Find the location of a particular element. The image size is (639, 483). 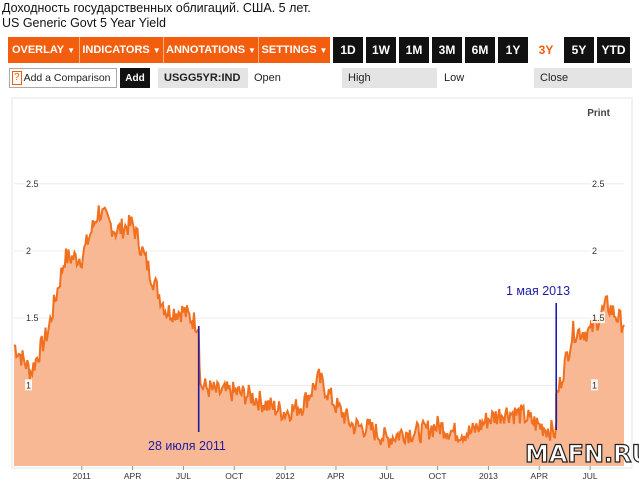

comparison-placeholder: Add a Comparison is located at coordinates (67, 78).